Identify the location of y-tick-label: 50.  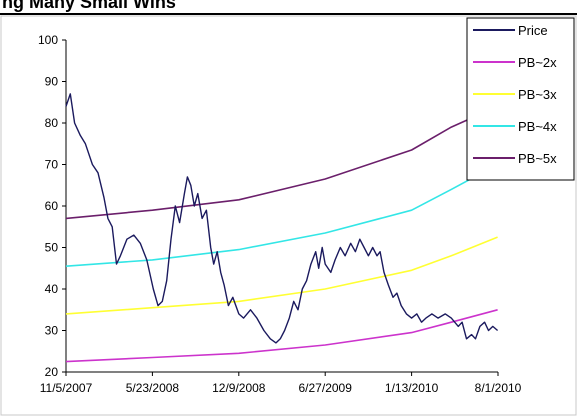
(52, 248).